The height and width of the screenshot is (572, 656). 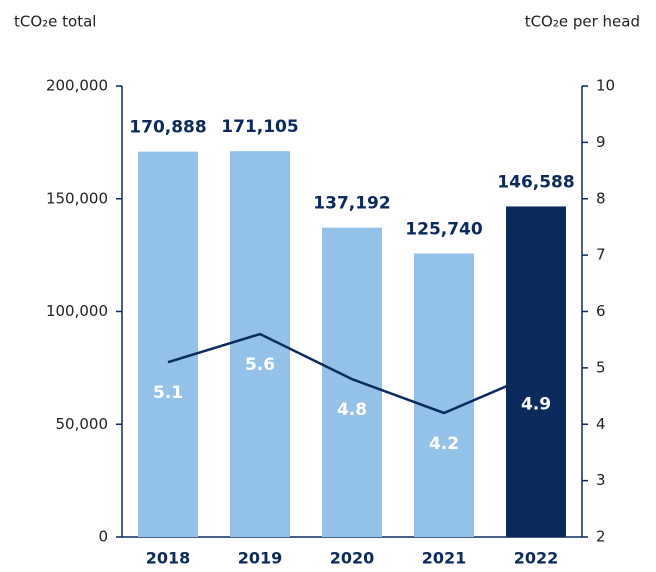 I want to click on y-tick-label: 100,000, so click(x=77, y=311).